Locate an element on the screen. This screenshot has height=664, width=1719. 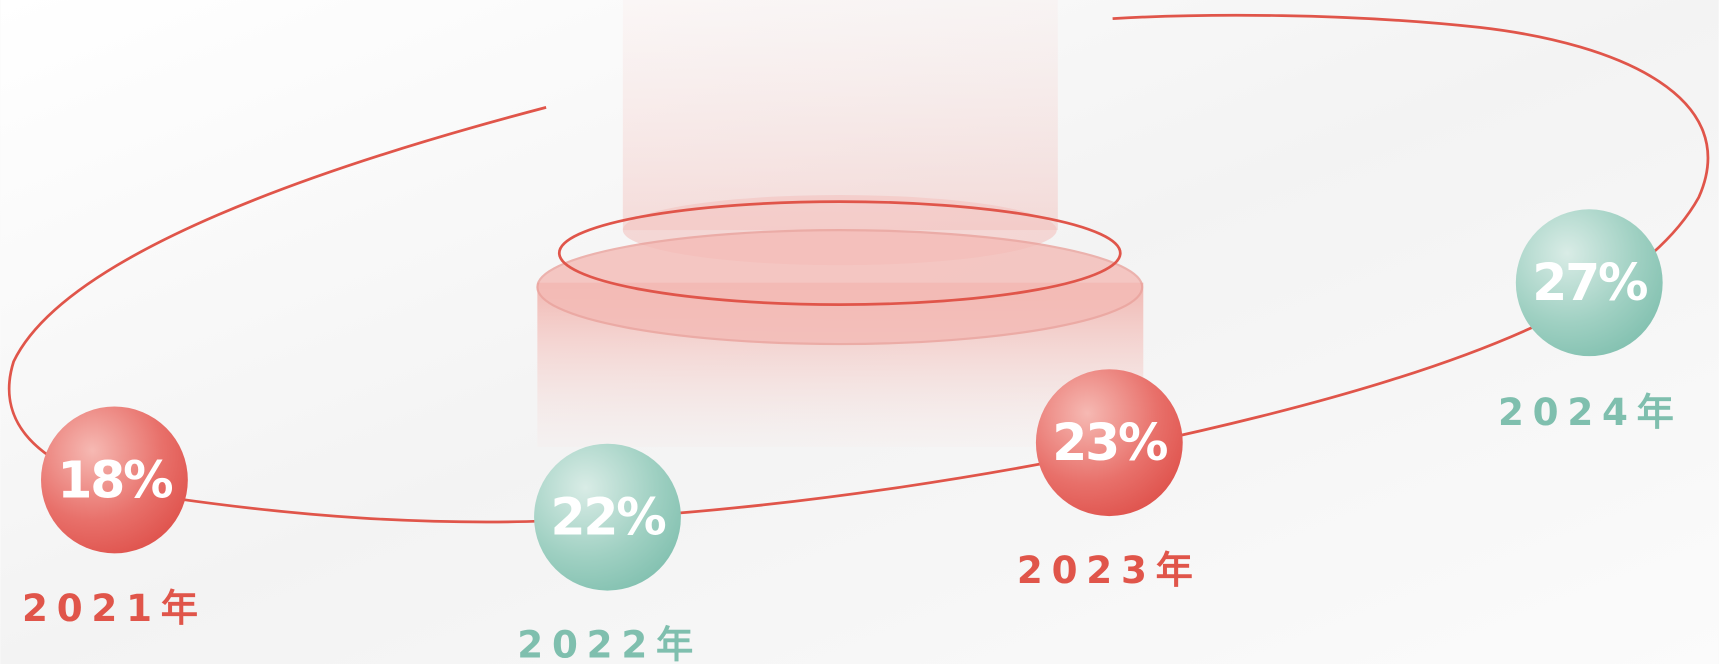
cylinder-top is located at coordinates (840, 287).